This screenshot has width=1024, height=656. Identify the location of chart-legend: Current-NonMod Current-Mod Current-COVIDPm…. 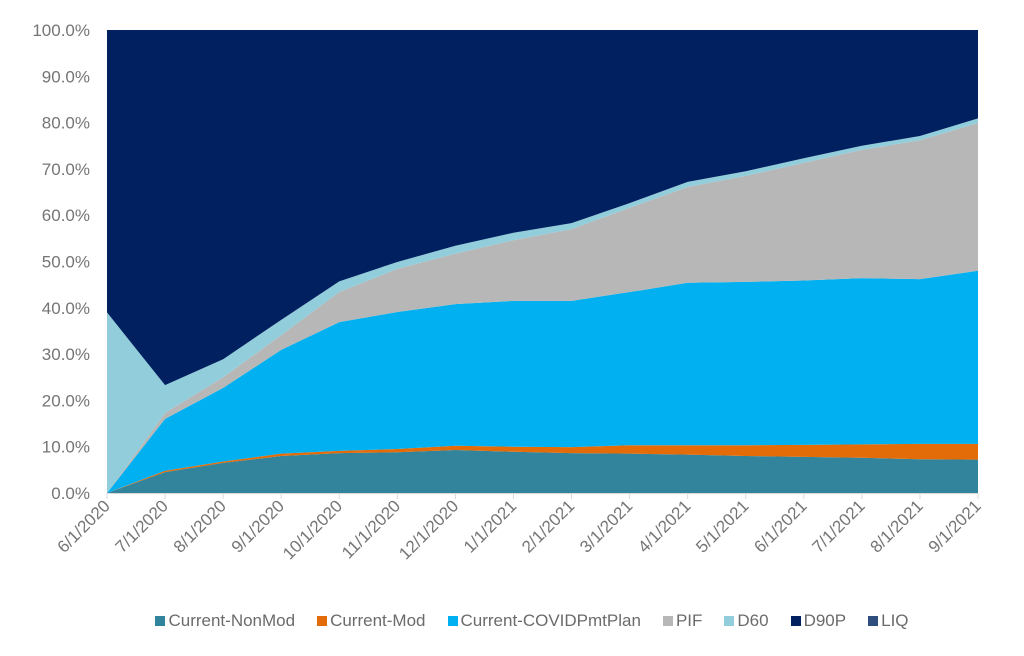
(512, 621).